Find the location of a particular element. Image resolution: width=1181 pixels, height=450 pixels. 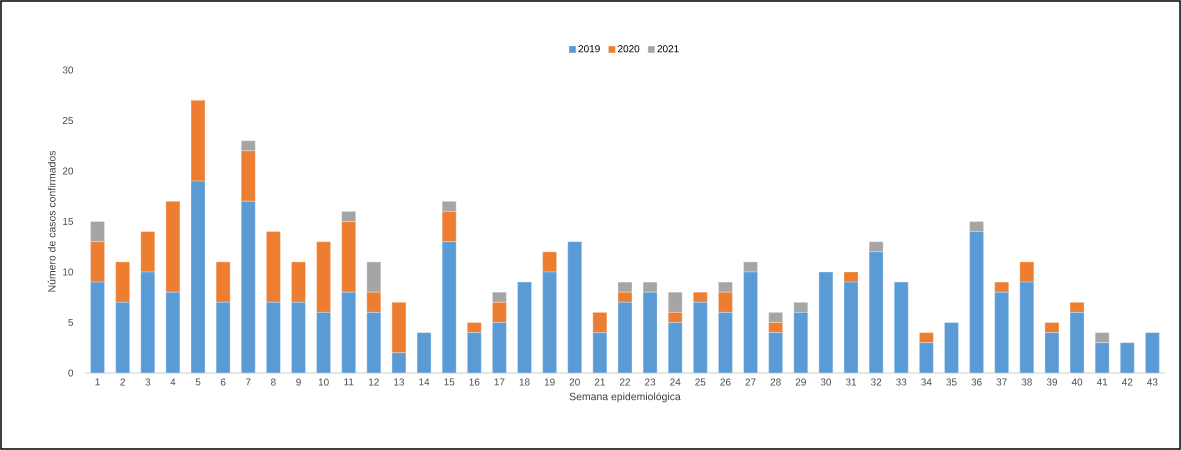

x-tick-label: 37 is located at coordinates (1001, 382).